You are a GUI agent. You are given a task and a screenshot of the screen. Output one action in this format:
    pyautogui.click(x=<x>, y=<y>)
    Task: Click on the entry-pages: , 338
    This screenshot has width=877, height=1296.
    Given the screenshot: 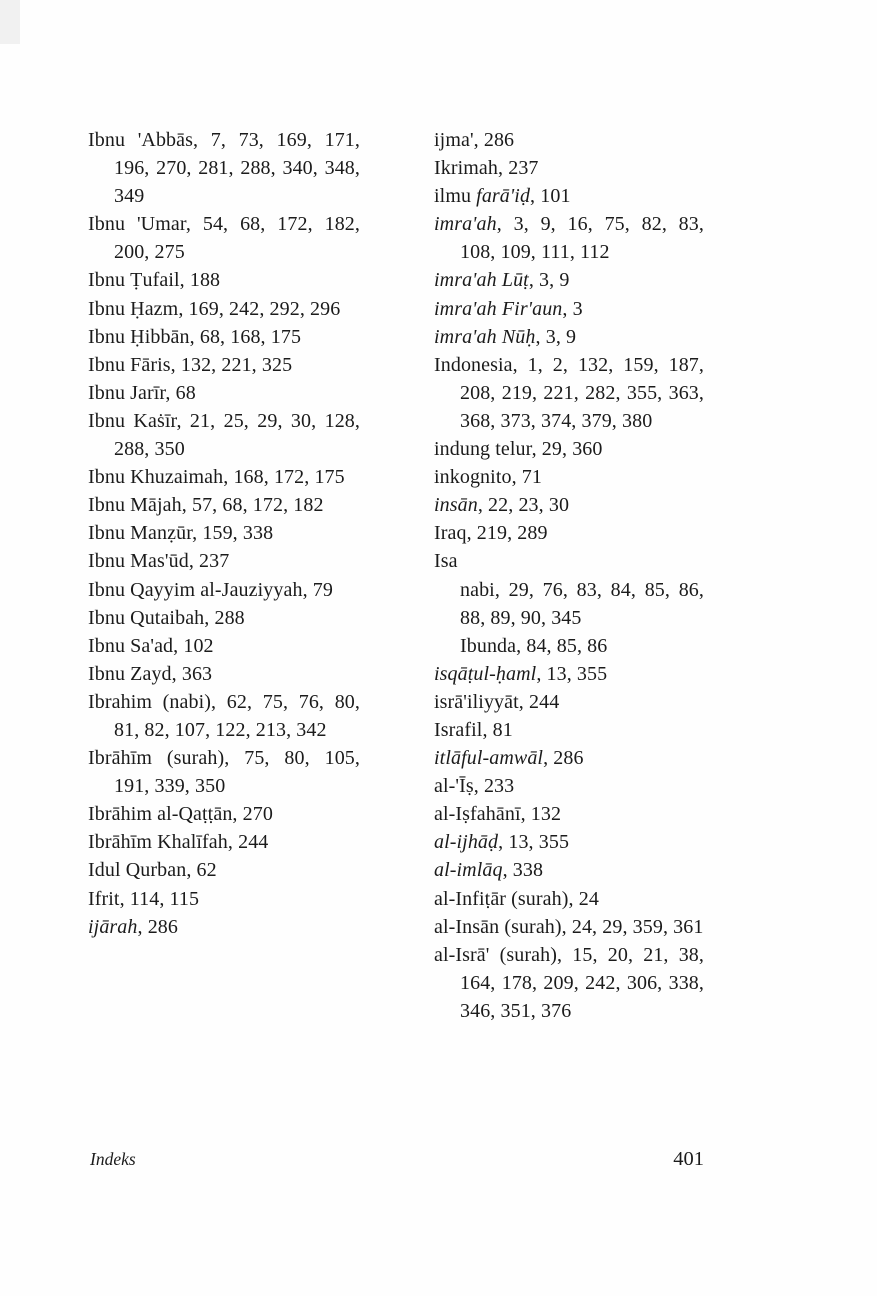 What is the action you would take?
    pyautogui.click(x=523, y=870)
    